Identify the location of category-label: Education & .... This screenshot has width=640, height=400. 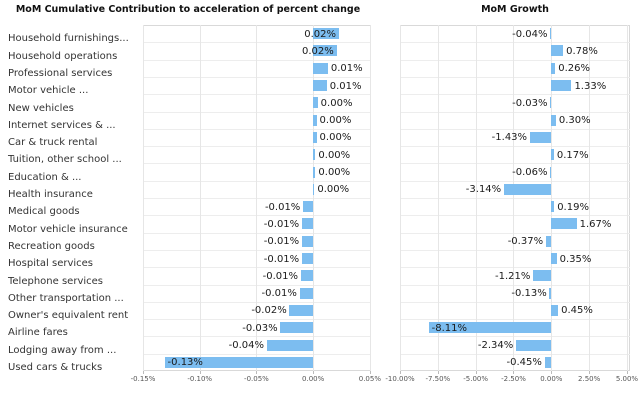
(45, 177).